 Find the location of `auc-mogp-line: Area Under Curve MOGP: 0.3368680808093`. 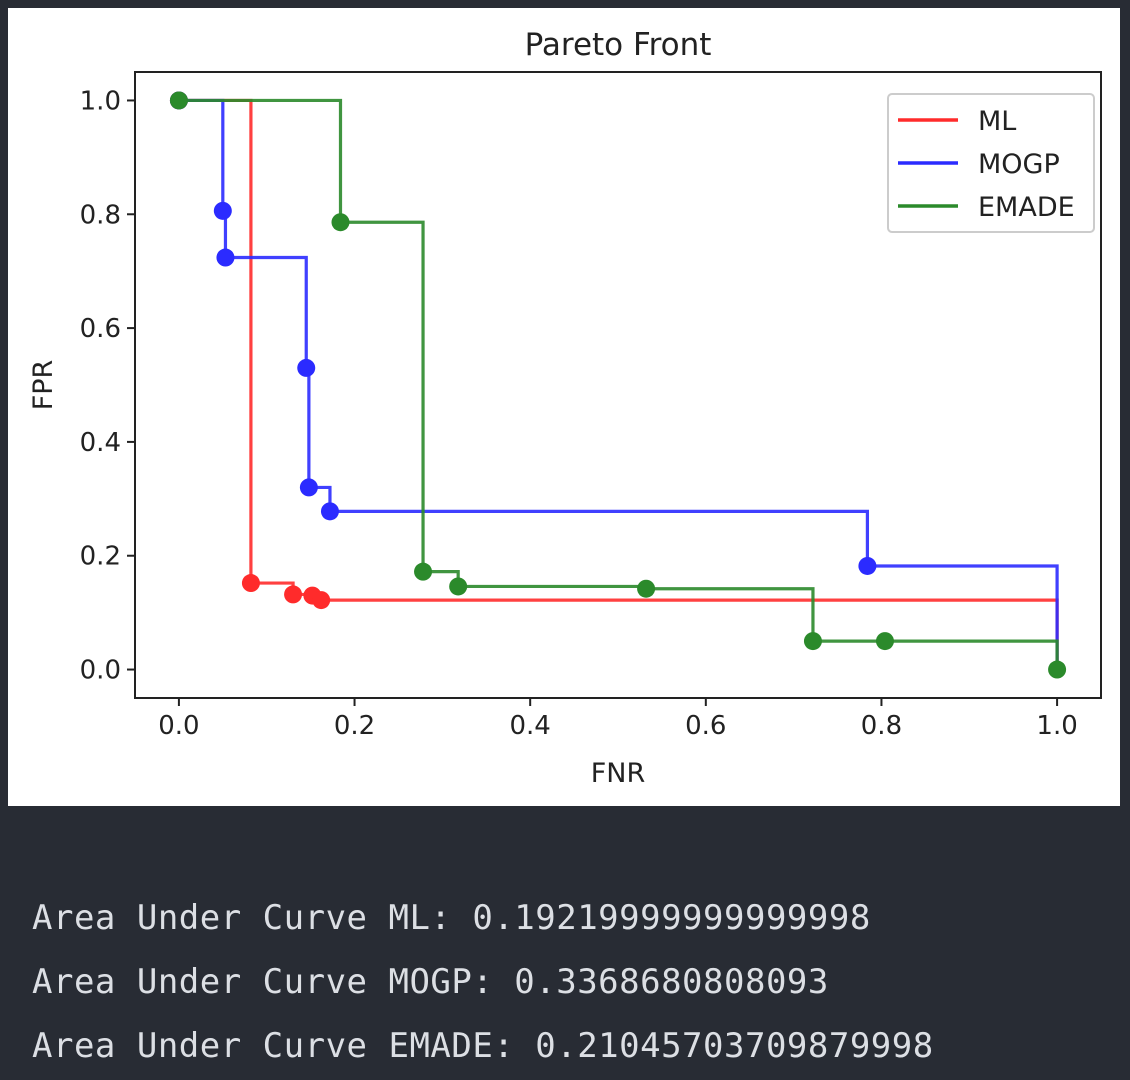

auc-mogp-line: Area Under Curve MOGP: 0.3368680808093 is located at coordinates (430, 982).